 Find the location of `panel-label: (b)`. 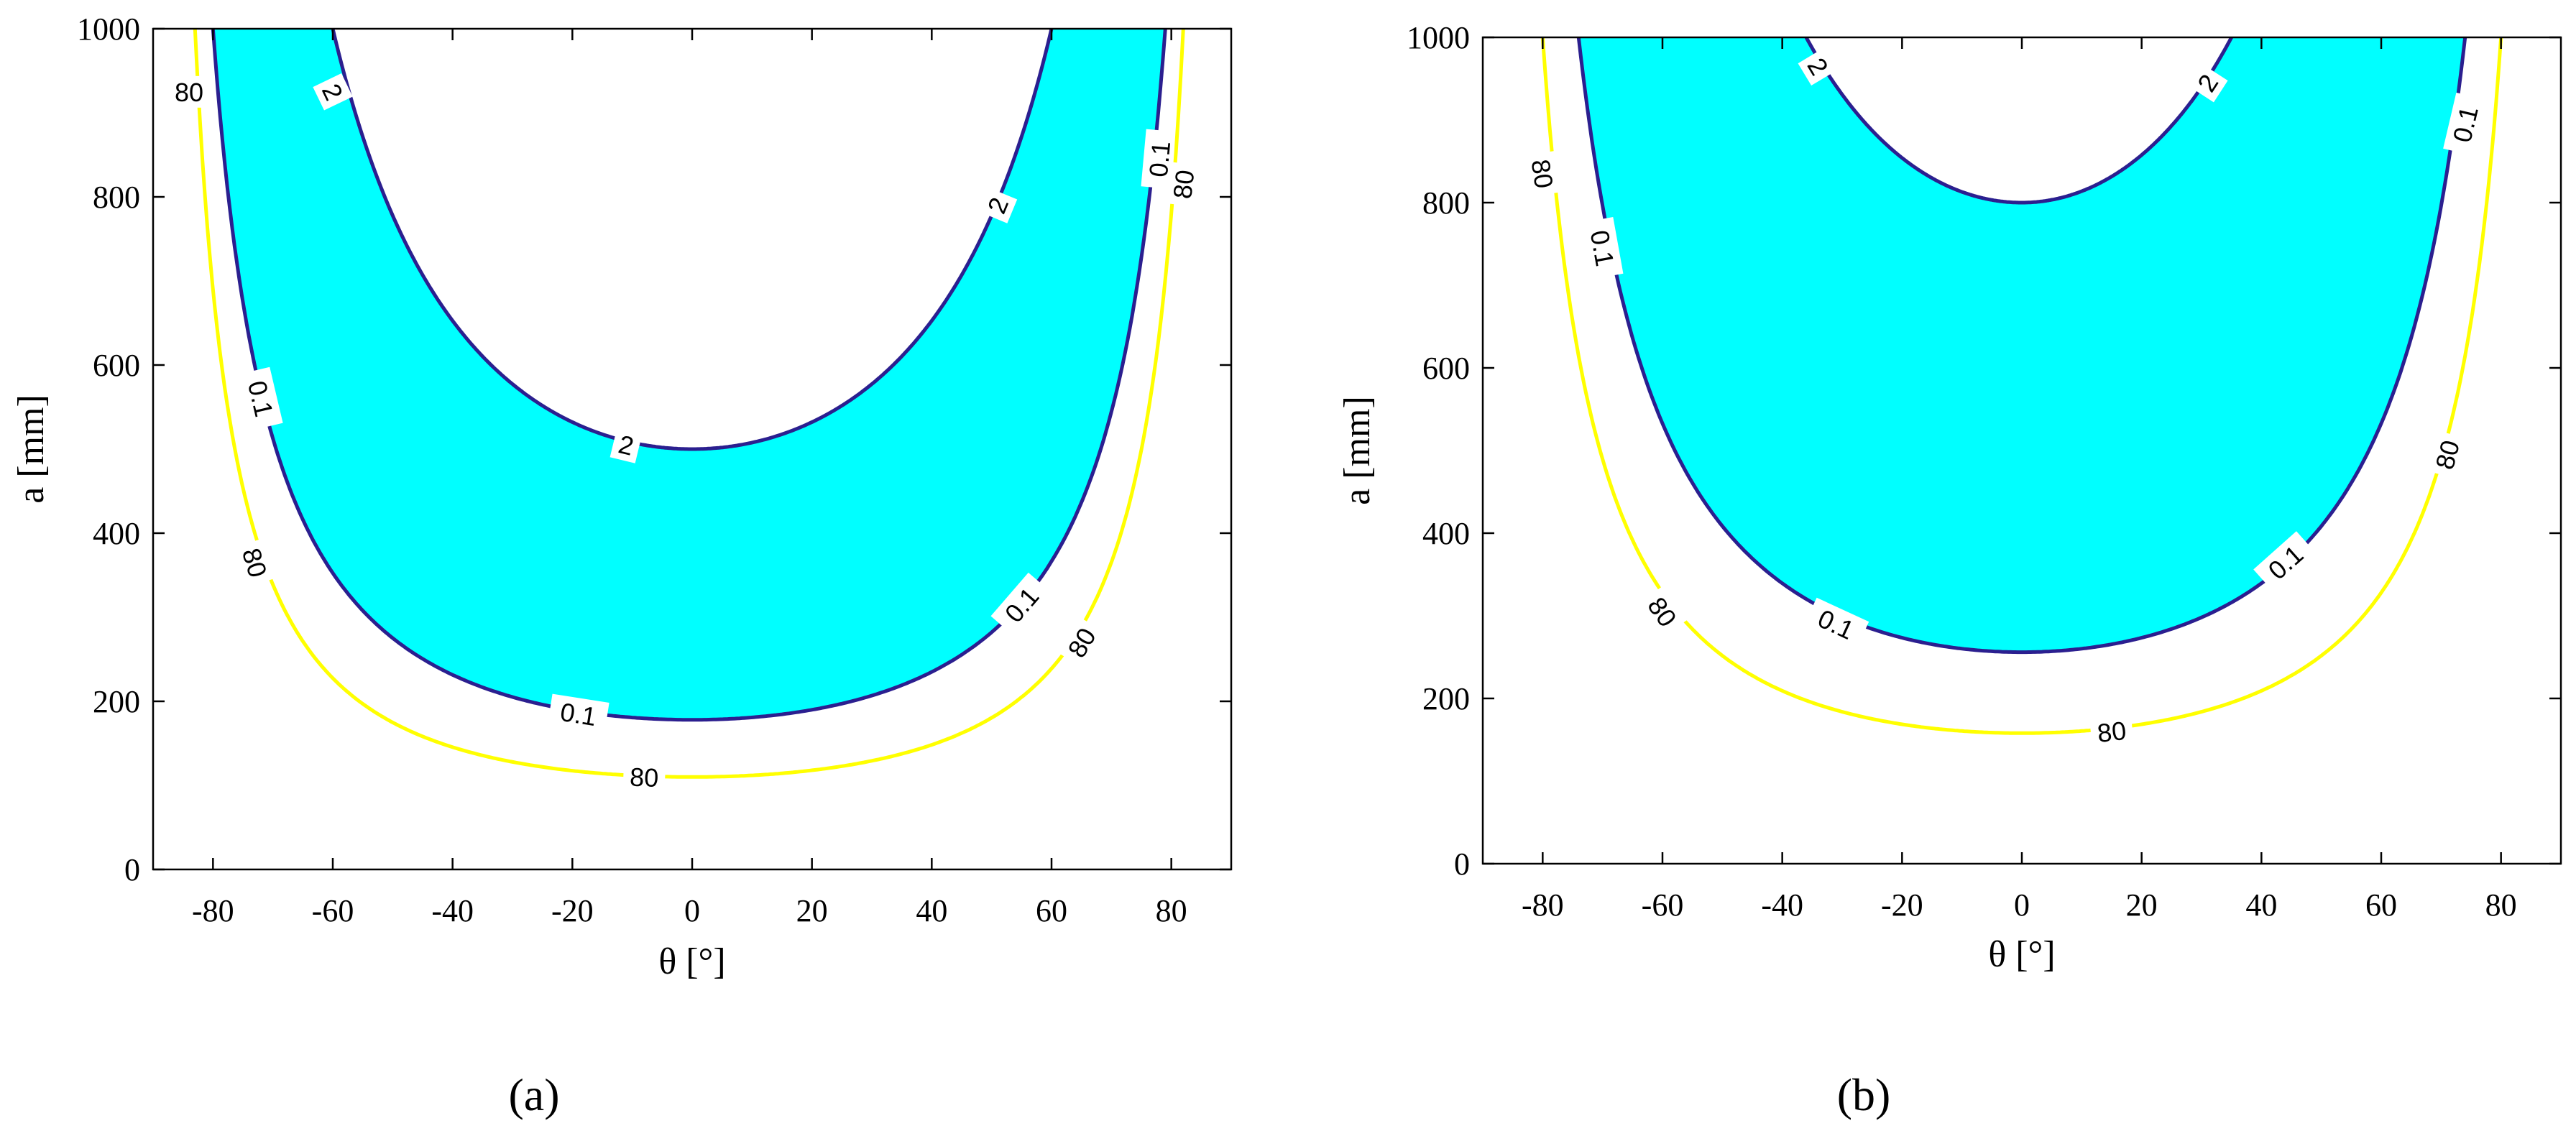

panel-label: (b) is located at coordinates (1864, 1094).